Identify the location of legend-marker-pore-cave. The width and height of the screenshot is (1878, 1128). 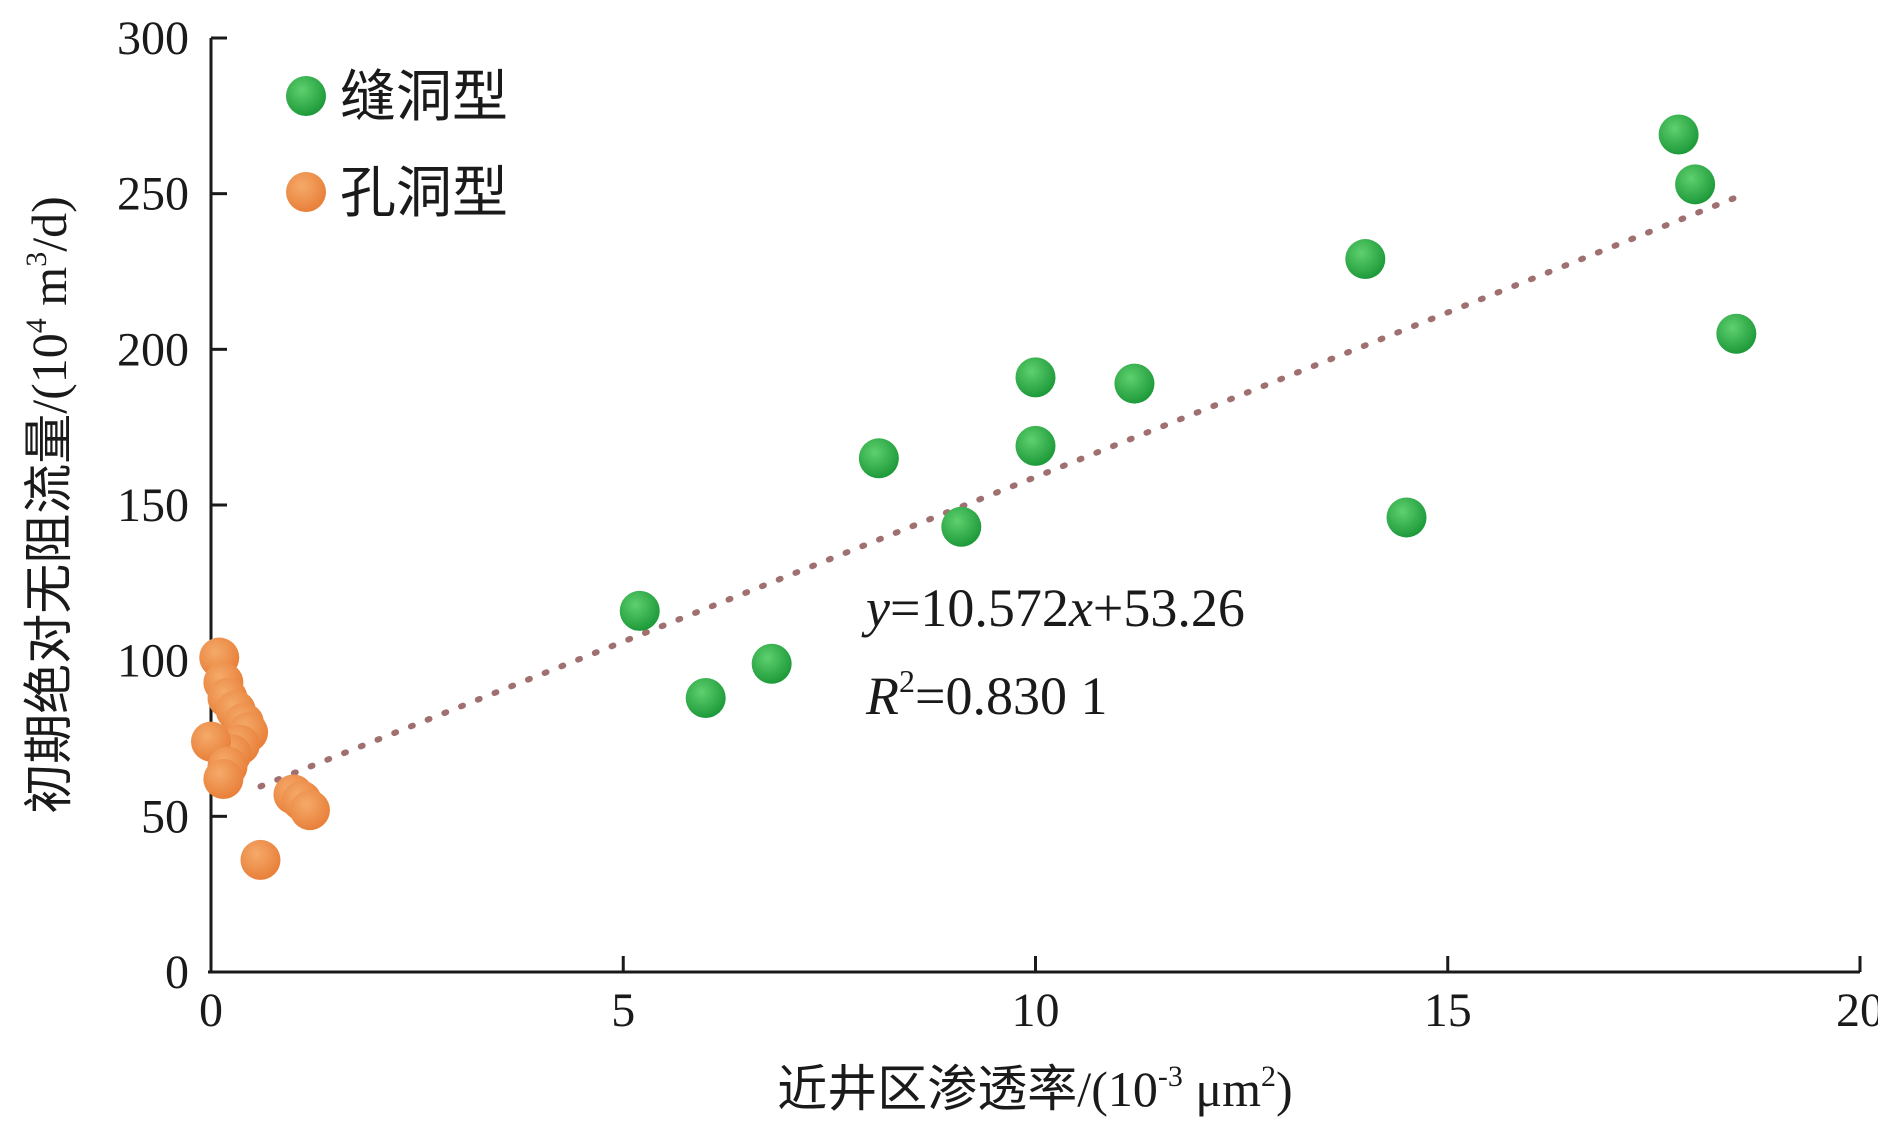
(306, 192).